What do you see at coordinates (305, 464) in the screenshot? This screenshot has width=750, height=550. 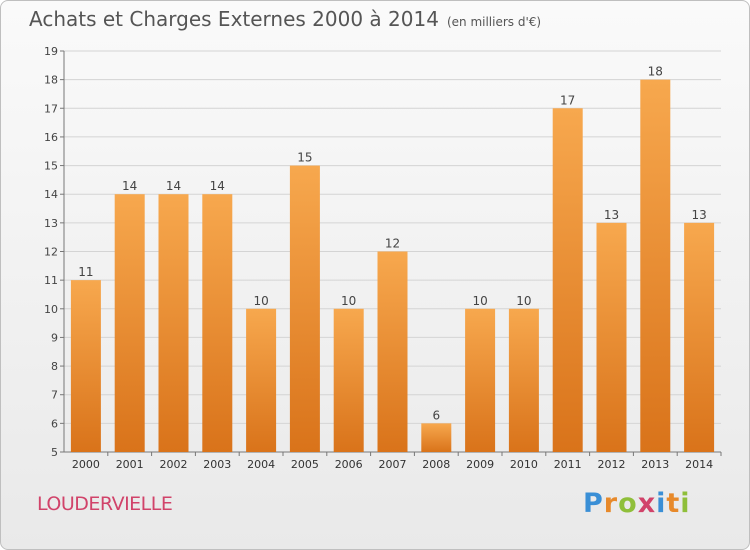 I see `x-tick-label: 2005` at bounding box center [305, 464].